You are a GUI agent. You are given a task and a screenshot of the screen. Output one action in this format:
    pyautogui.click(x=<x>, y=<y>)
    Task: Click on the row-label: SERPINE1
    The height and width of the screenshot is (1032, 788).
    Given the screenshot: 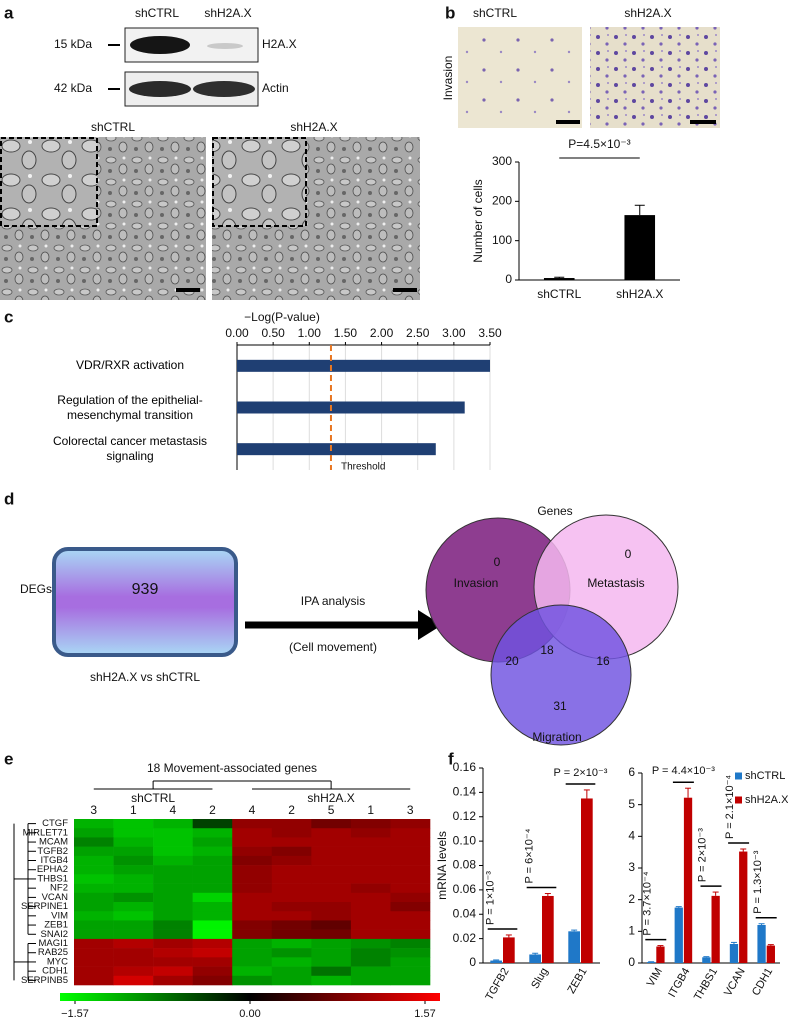 What is the action you would take?
    pyautogui.click(x=44, y=906)
    